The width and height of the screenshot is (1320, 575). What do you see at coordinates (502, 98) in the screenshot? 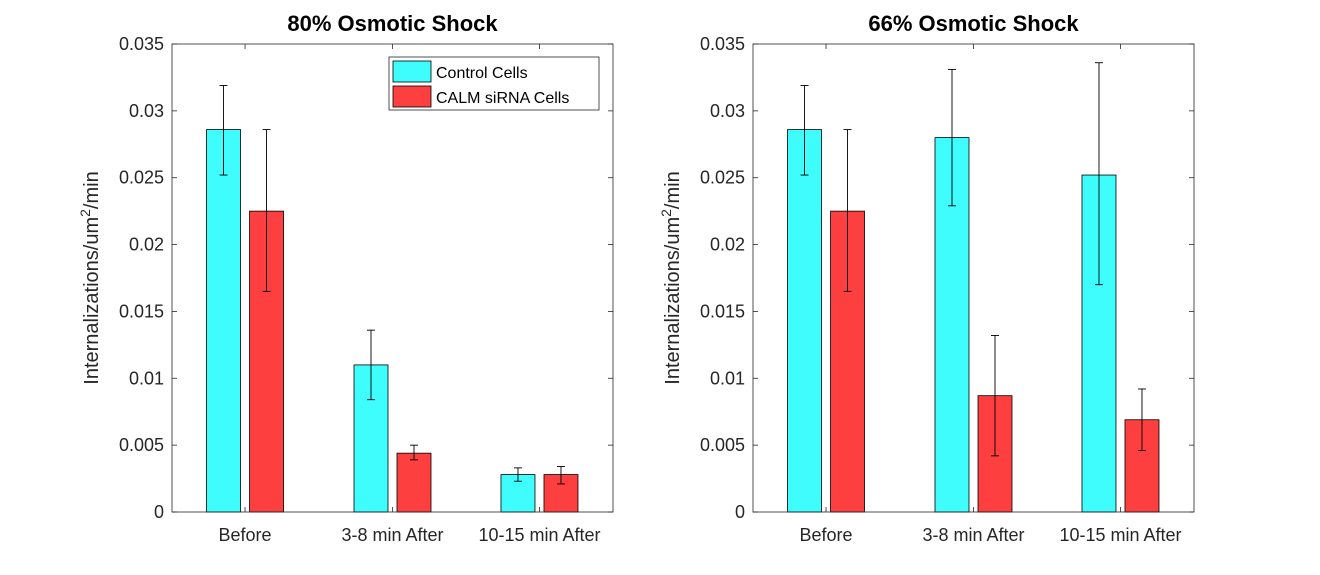
I see `legend-label-calm: CALM siRNA Cells` at bounding box center [502, 98].